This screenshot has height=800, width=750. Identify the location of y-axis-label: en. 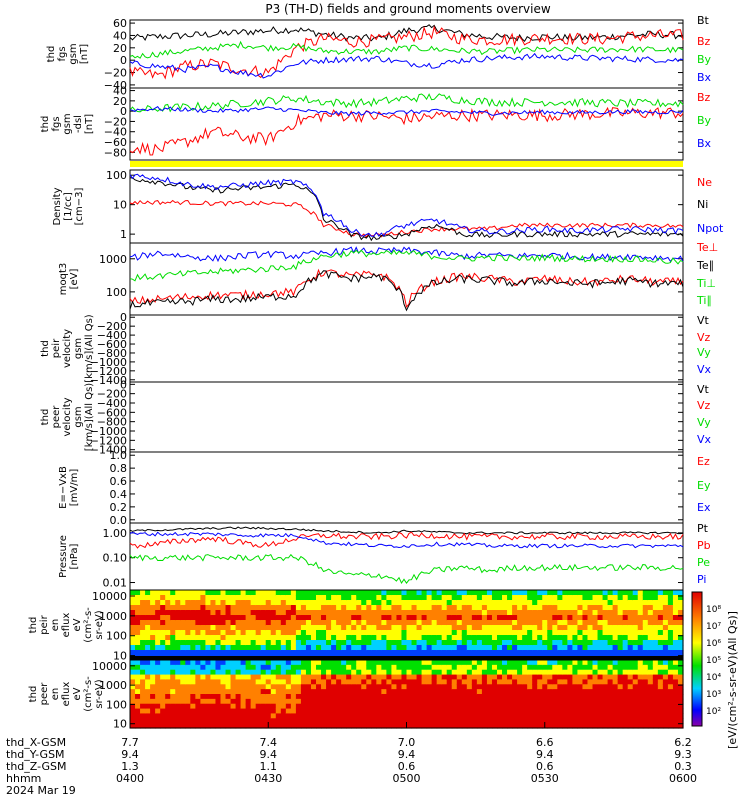
(55, 694).